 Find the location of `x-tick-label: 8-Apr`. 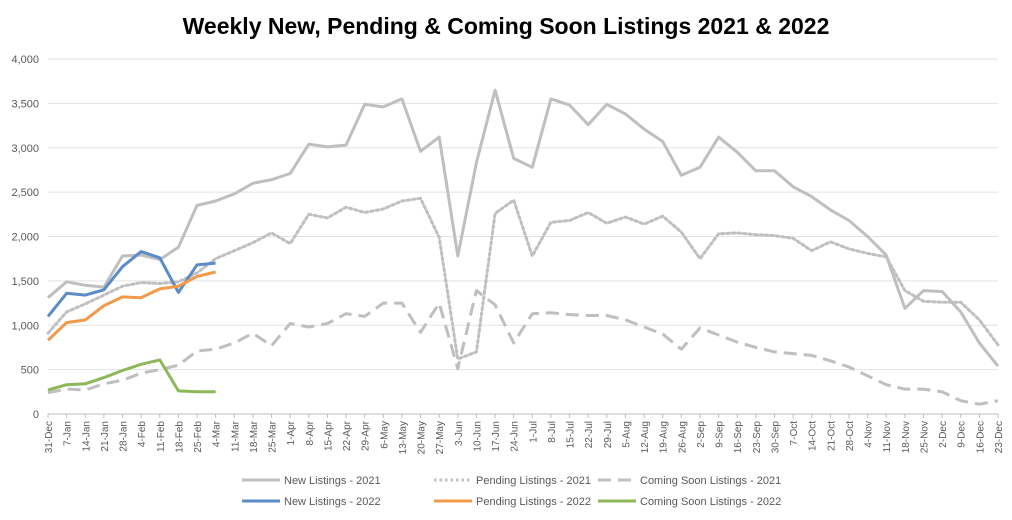

x-tick-label: 8-Apr is located at coordinates (310, 432).